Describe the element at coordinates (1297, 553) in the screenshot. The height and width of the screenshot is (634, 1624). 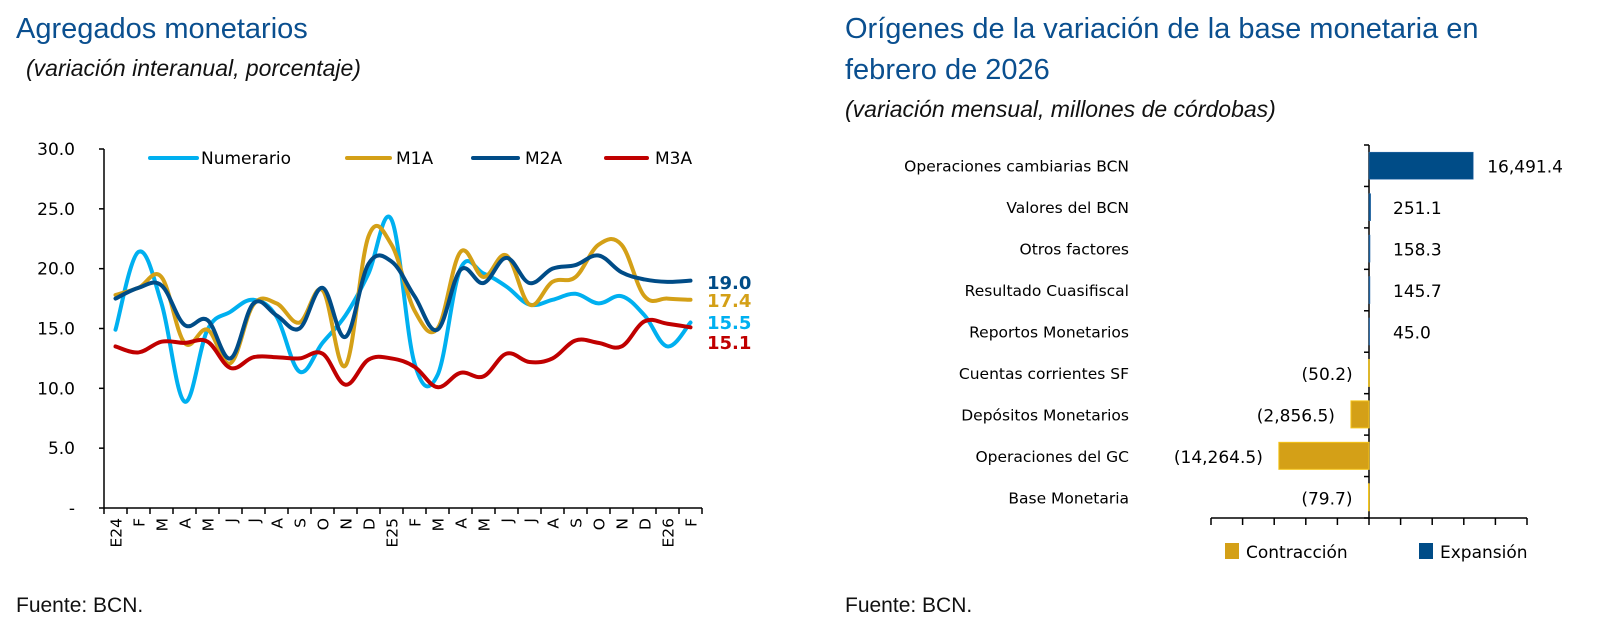
I see `legend-label-contraccion: Contracción` at that location.